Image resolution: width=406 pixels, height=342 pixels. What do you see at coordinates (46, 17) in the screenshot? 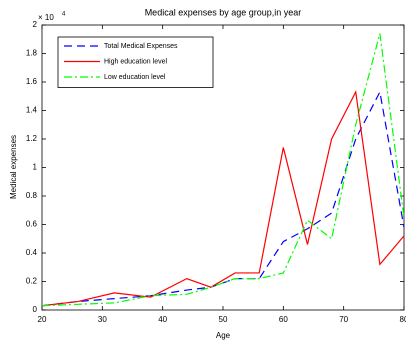
I see `y-multiplier: × 10` at bounding box center [46, 17].